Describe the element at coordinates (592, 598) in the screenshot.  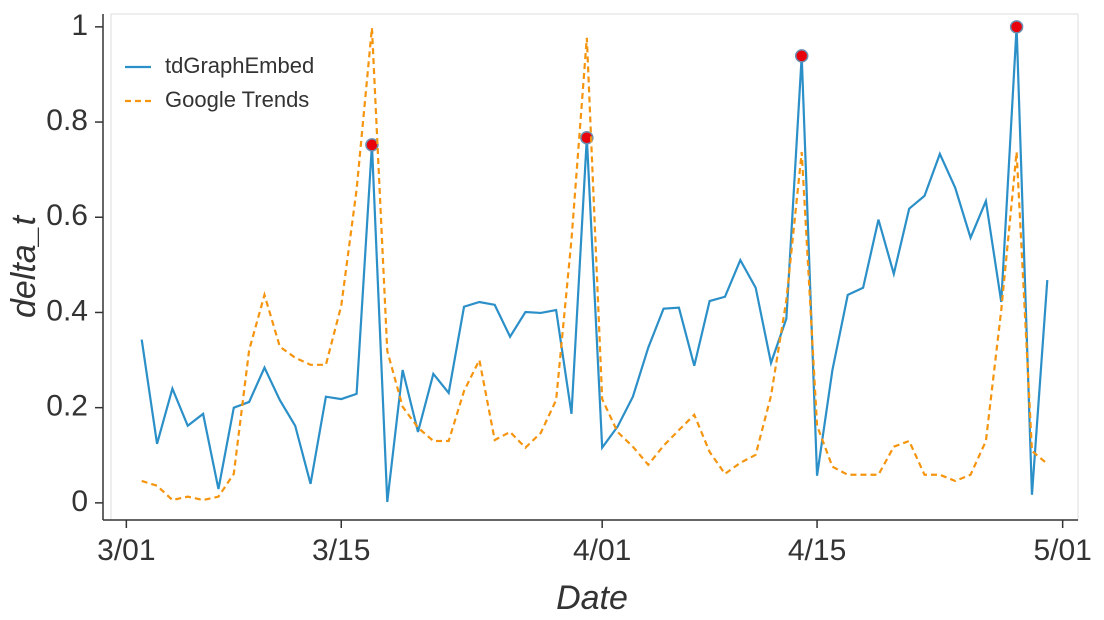
I see `x-axis-label: Date` at that location.